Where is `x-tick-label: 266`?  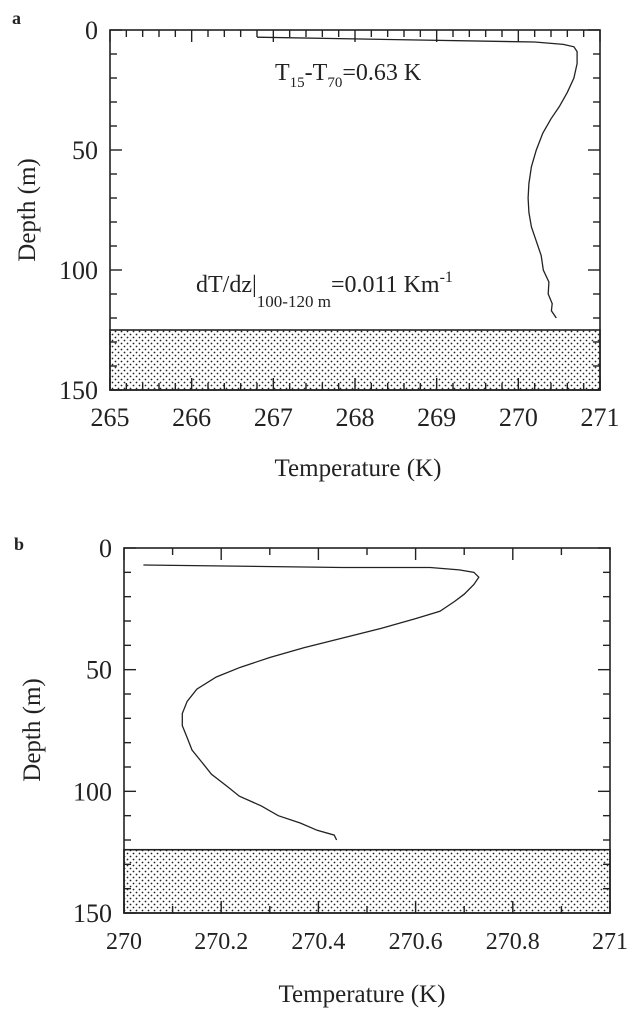
x-tick-label: 266 is located at coordinates (191, 417).